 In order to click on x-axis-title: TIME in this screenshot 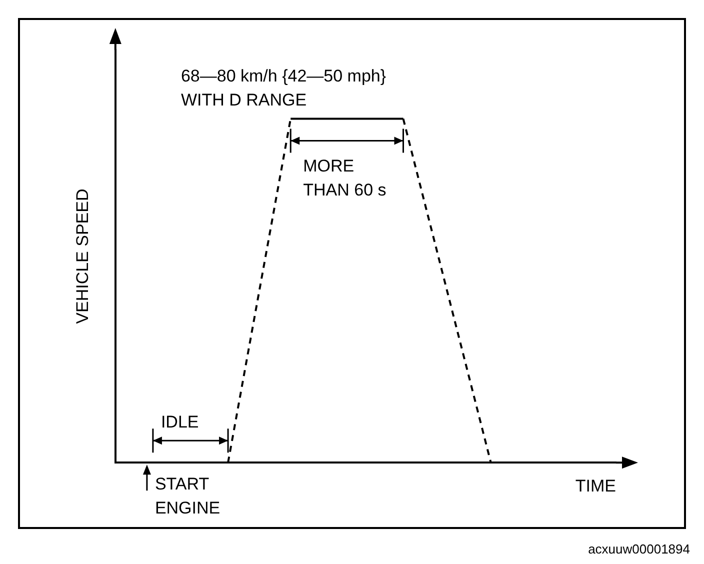, I will do `click(595, 486)`.